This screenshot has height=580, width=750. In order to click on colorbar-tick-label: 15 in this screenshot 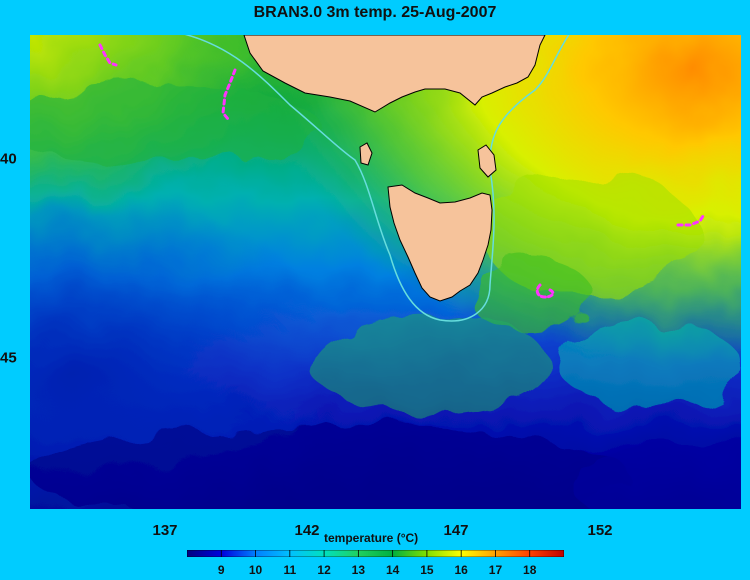, I will do `click(427, 570)`.